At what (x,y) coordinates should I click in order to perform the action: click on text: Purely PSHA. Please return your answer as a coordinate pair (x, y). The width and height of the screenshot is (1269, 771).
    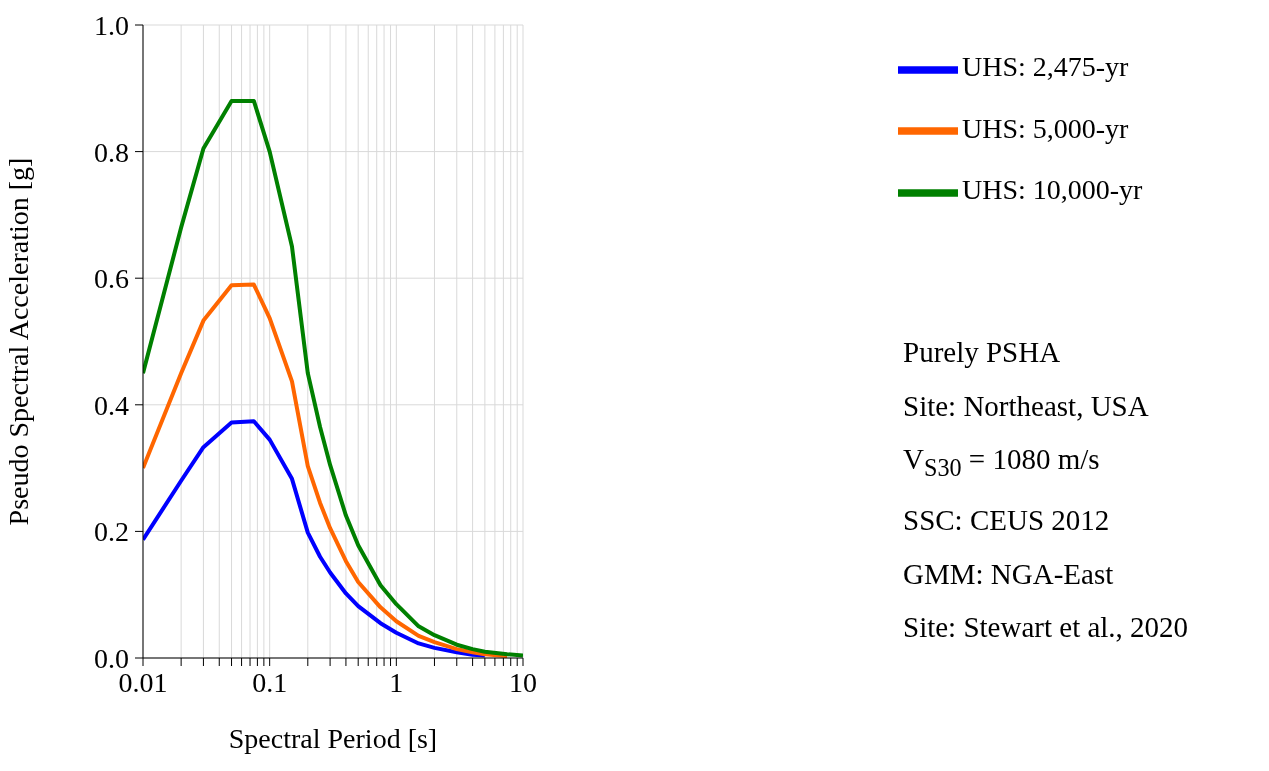
    Looking at the image, I should click on (982, 352).